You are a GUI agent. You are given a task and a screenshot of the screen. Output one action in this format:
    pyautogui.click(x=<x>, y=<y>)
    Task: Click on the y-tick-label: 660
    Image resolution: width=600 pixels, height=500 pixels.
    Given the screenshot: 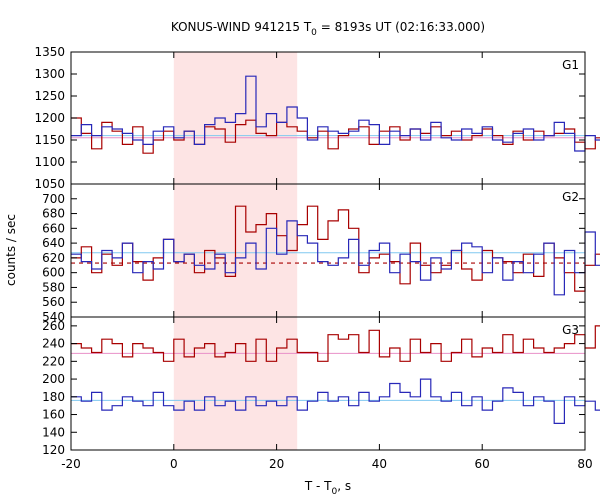 What is the action you would take?
    pyautogui.click(x=53, y=228)
    